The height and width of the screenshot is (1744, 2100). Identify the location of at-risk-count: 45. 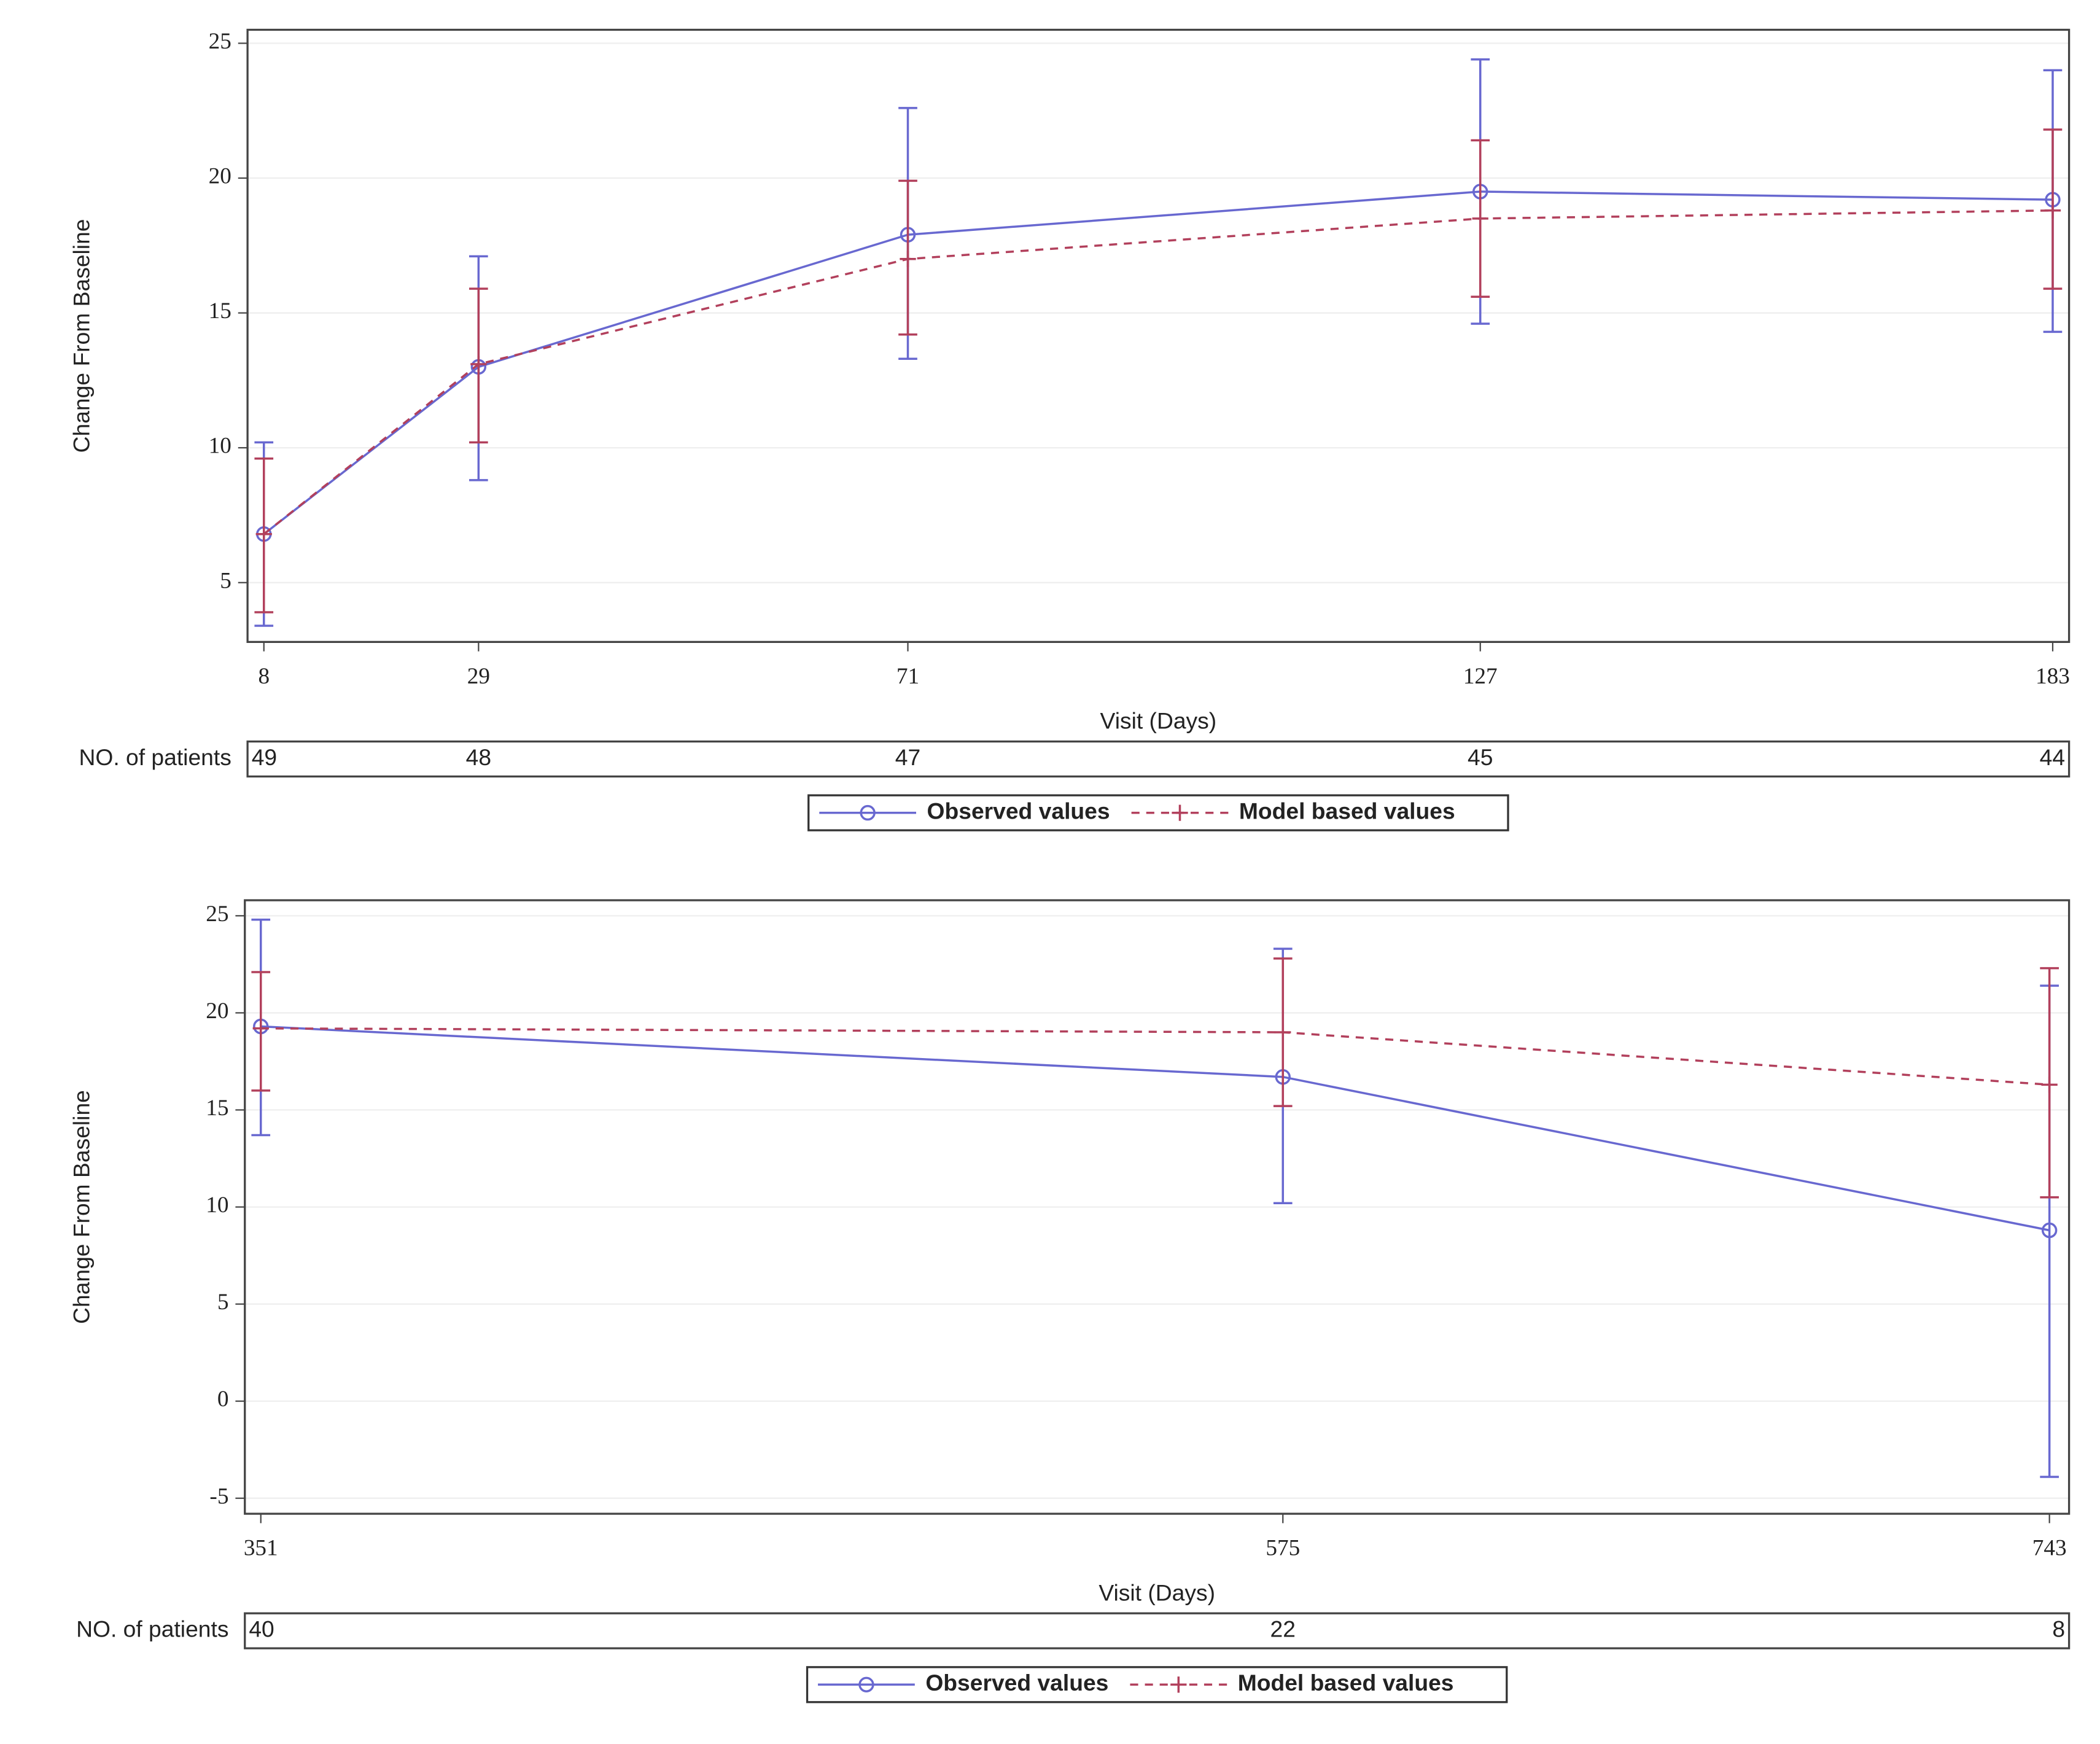
(1480, 757).